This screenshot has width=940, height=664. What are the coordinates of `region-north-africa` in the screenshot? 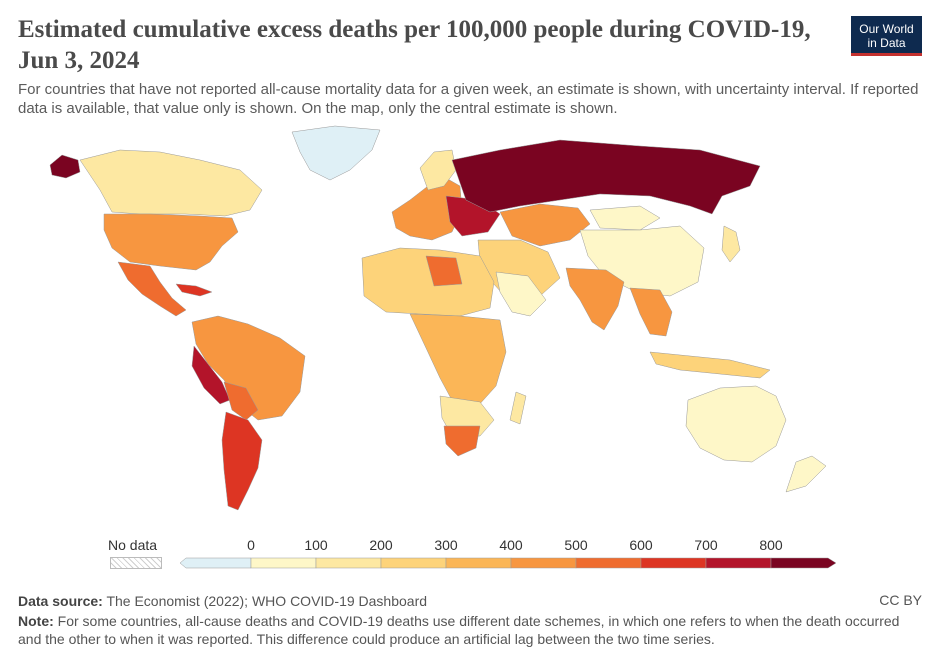 It's located at (428, 282).